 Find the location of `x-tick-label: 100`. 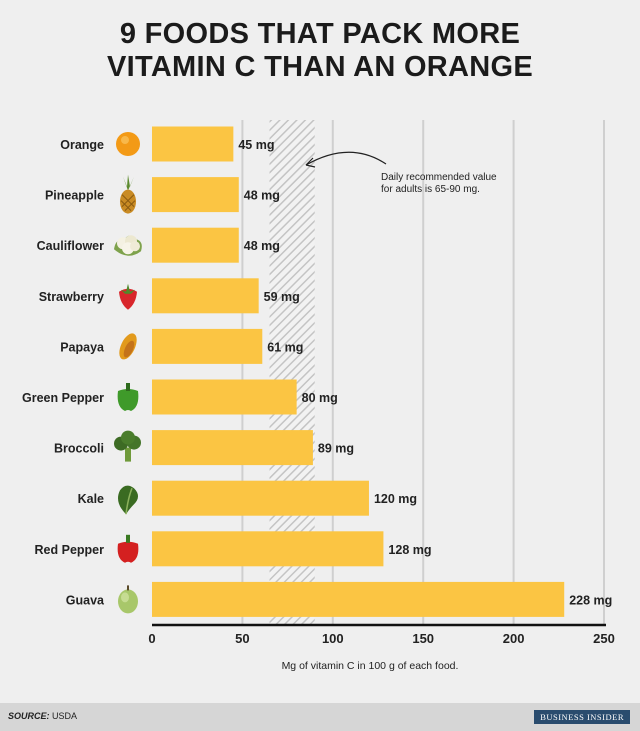

x-tick-label: 100 is located at coordinates (333, 638).